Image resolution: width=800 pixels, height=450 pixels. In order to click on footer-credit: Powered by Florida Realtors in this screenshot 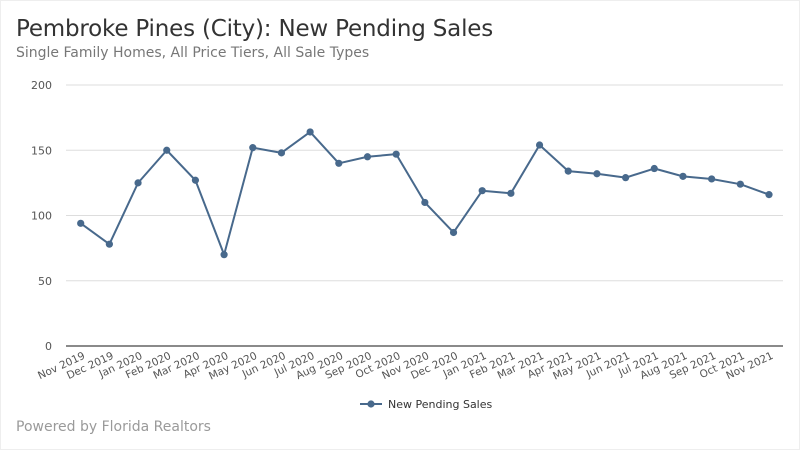, I will do `click(113, 427)`.